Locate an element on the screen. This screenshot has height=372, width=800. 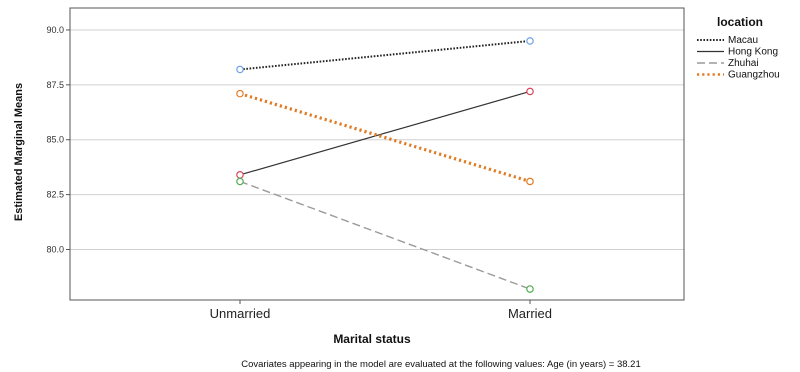
legend-label-zhuhai: Zhuhai is located at coordinates (743, 63).